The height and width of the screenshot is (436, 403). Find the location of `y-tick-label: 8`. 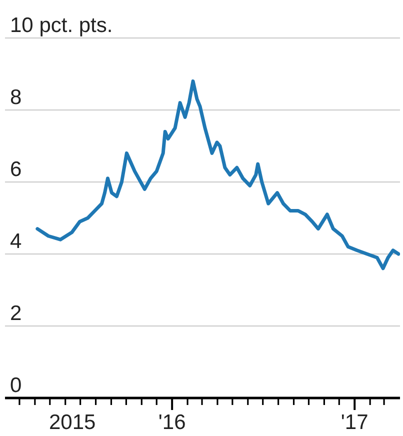

y-tick-label: 8 is located at coordinates (16, 97).